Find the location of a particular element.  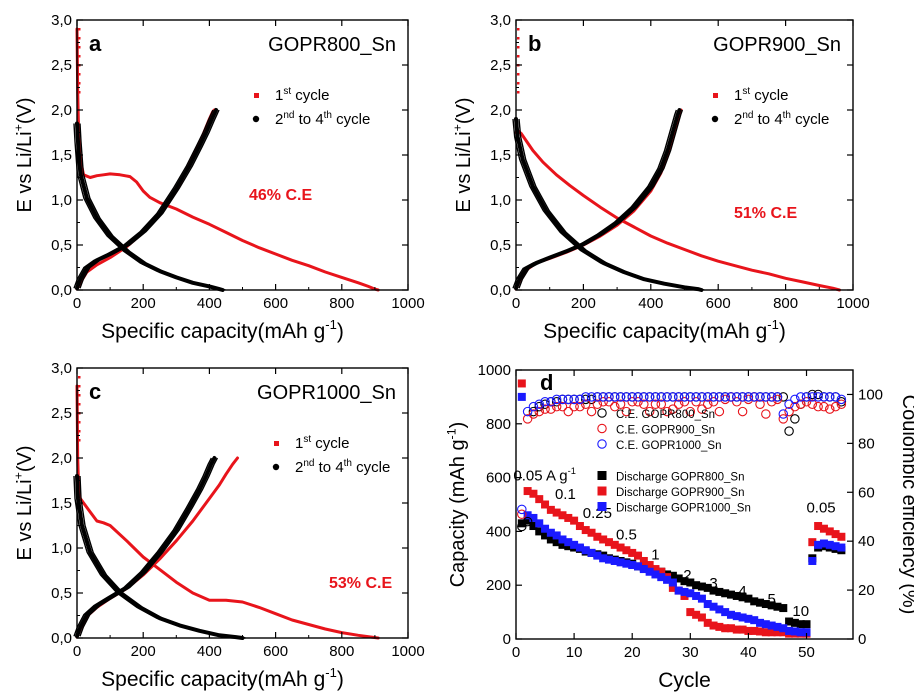

x-tick-label: 400 is located at coordinates (209, 303).